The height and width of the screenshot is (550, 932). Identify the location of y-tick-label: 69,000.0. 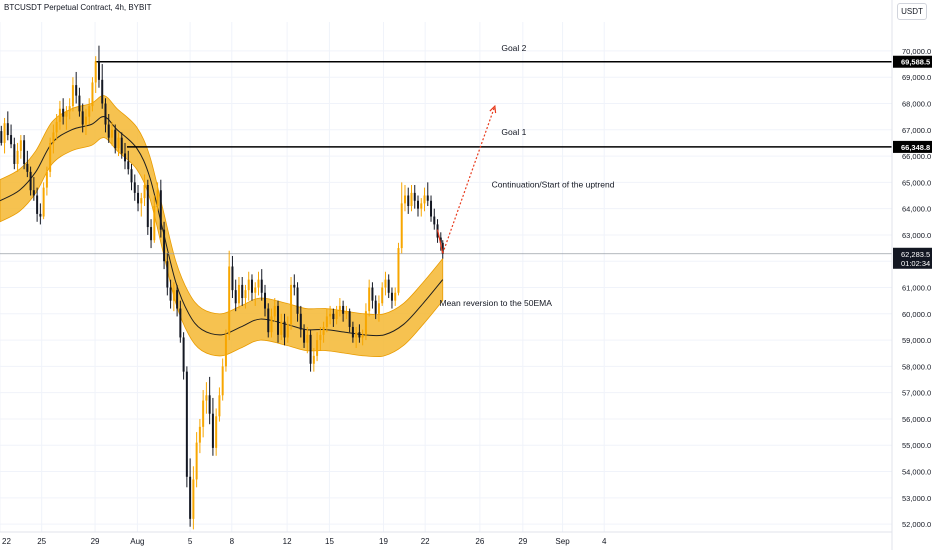
(916, 77).